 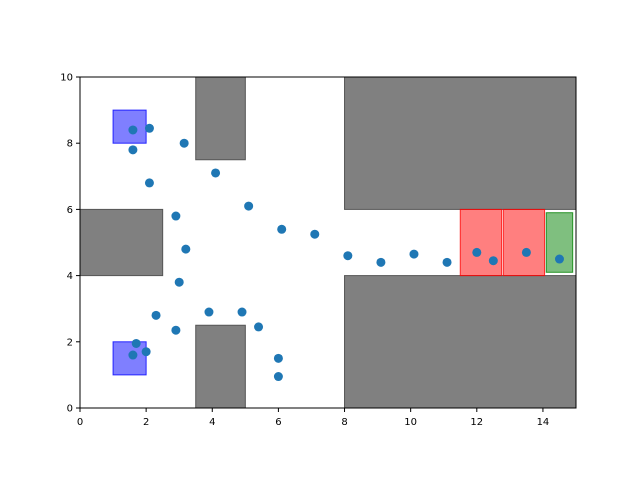 I want to click on y-axis: 0 2 4 6 8 10, so click(x=70, y=244).